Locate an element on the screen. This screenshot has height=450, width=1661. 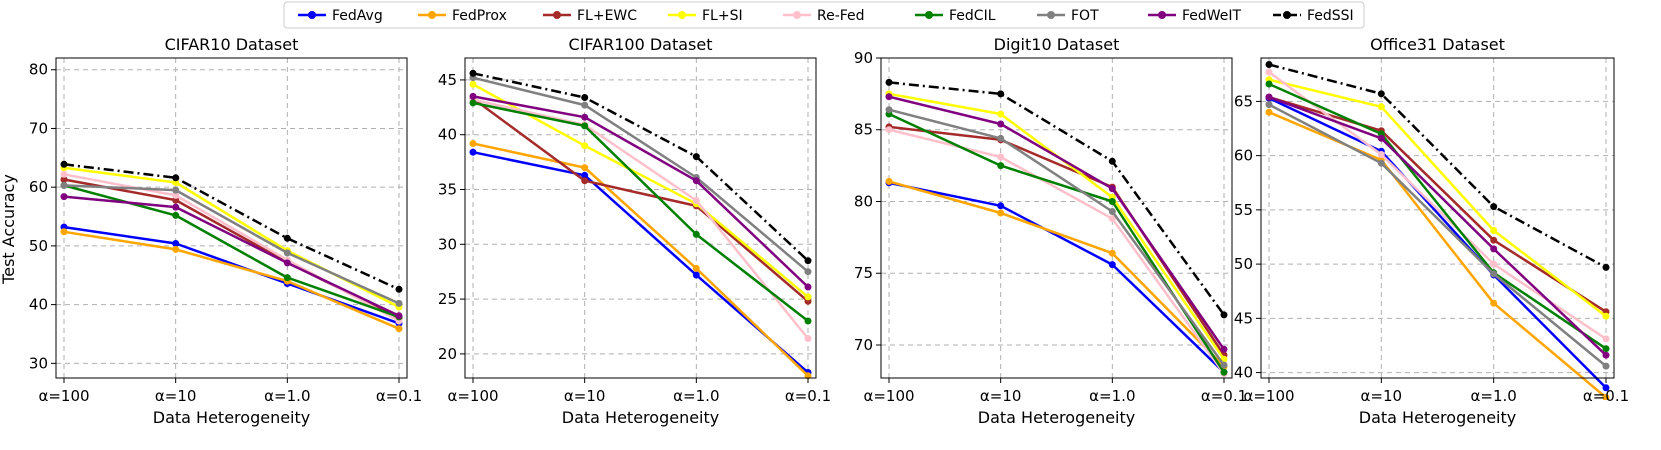
series-line-fedssi is located at coordinates (640, 167).